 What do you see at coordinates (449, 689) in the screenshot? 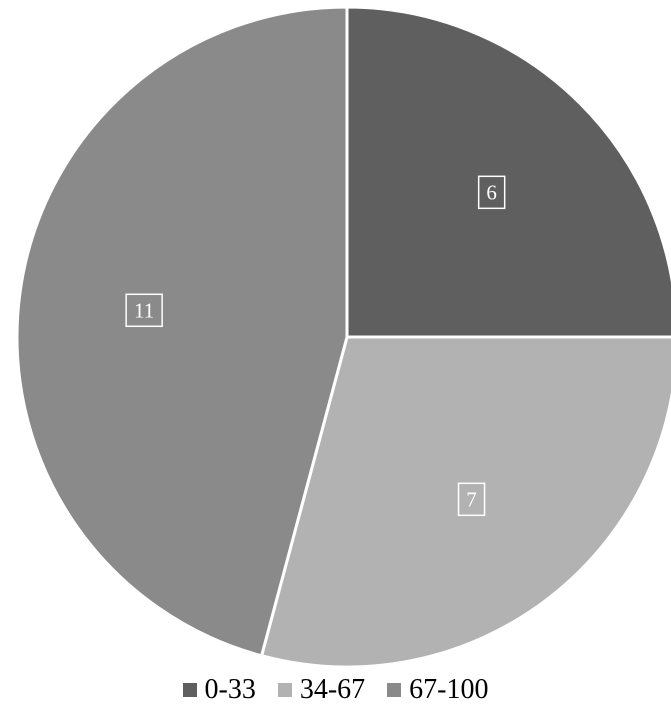
I see `legend-label-67-100: 67-100` at bounding box center [449, 689].